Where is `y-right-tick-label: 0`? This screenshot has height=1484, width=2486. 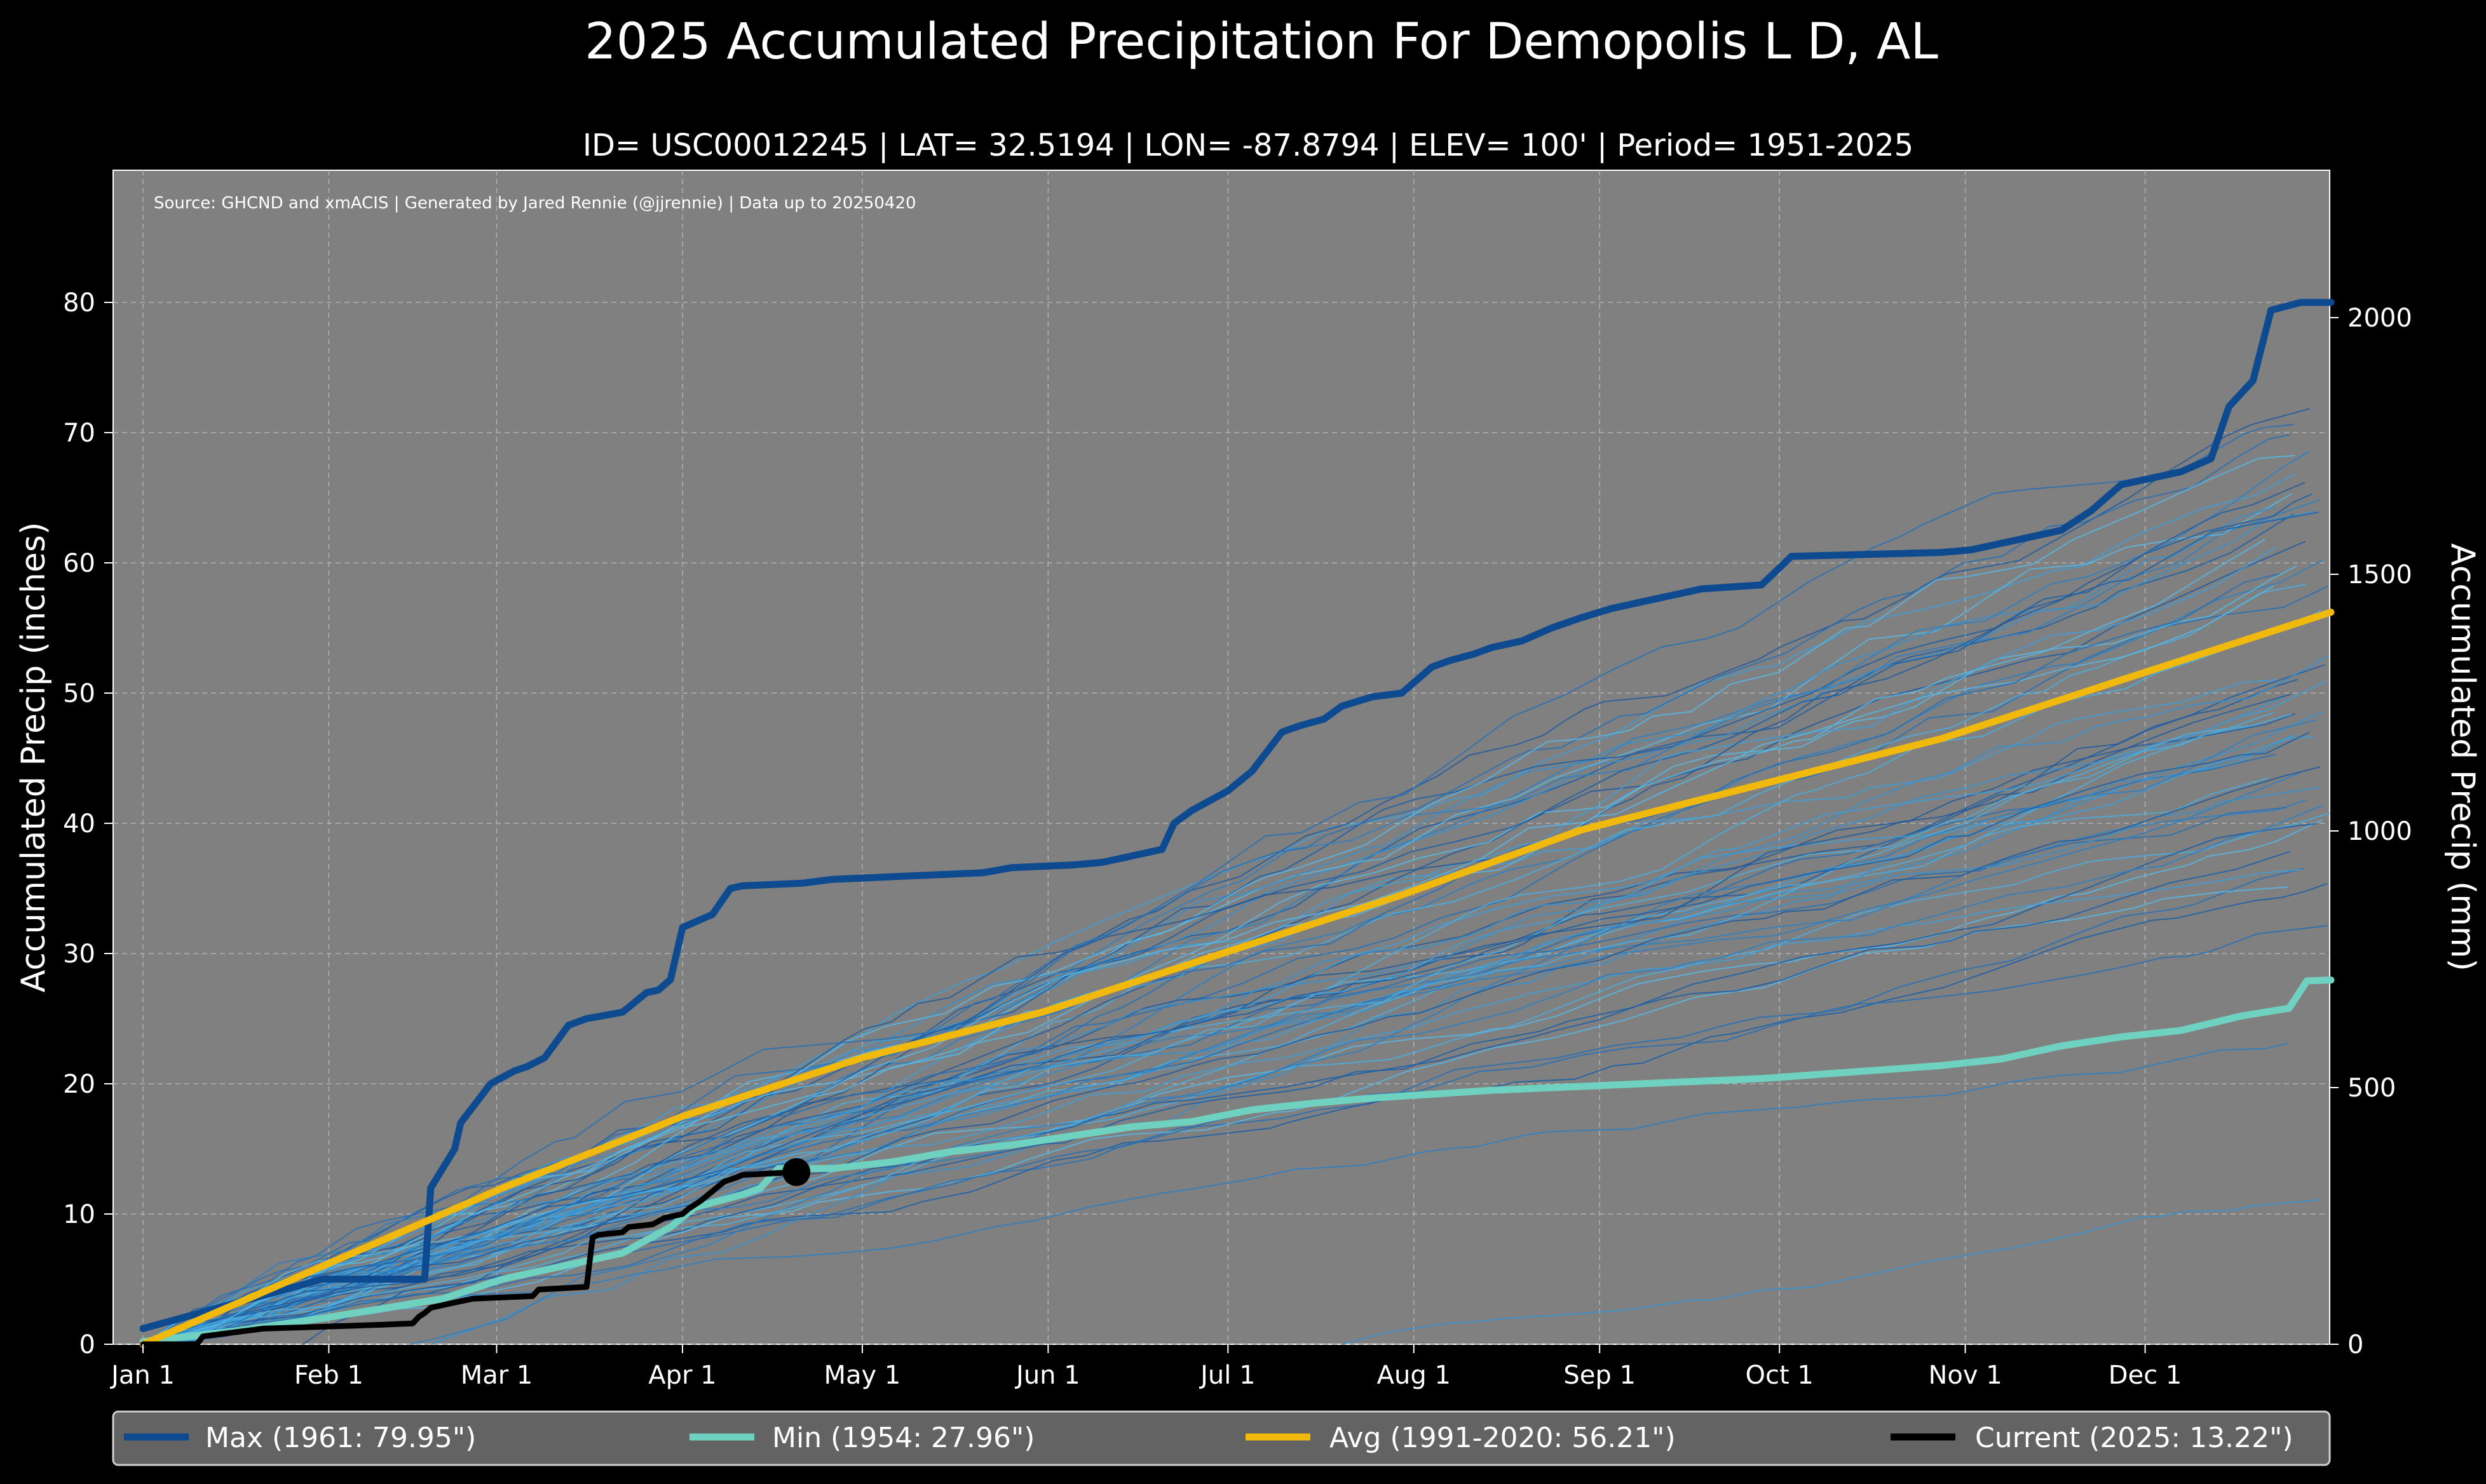
y-right-tick-label: 0 is located at coordinates (2355, 1344).